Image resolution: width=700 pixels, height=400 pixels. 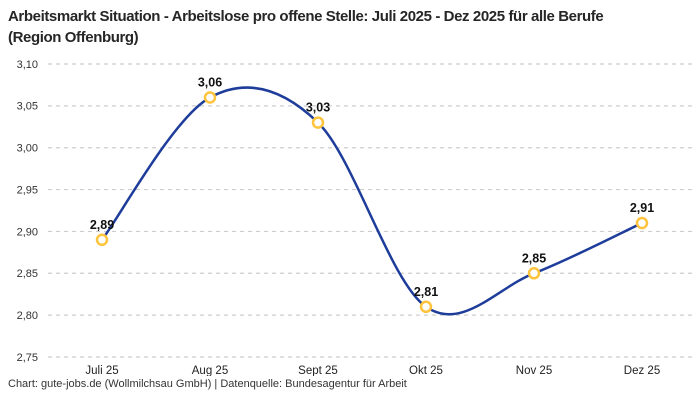 What do you see at coordinates (27, 191) in the screenshot?
I see `y-tick-label: 2,95` at bounding box center [27, 191].